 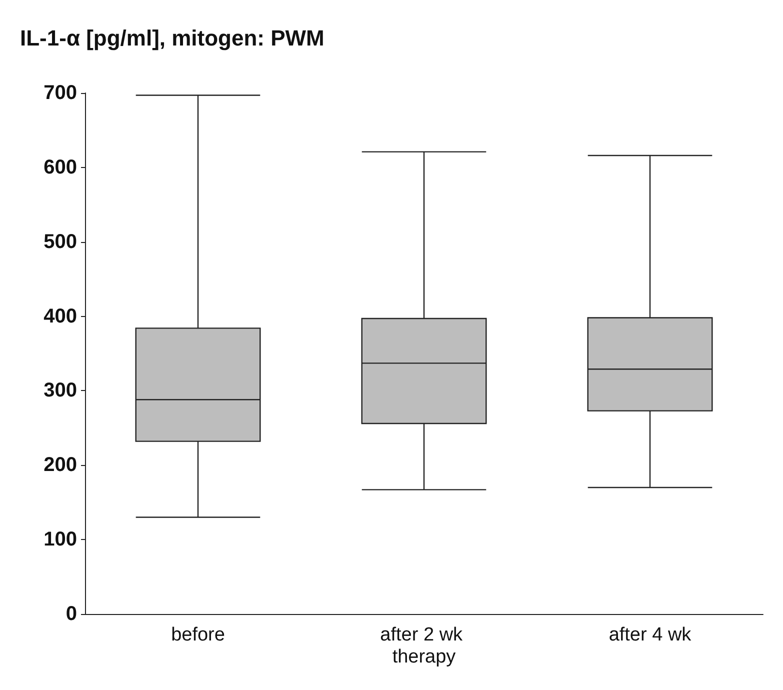 What do you see at coordinates (60, 93) in the screenshot?
I see `y-tick-label: 700` at bounding box center [60, 93].